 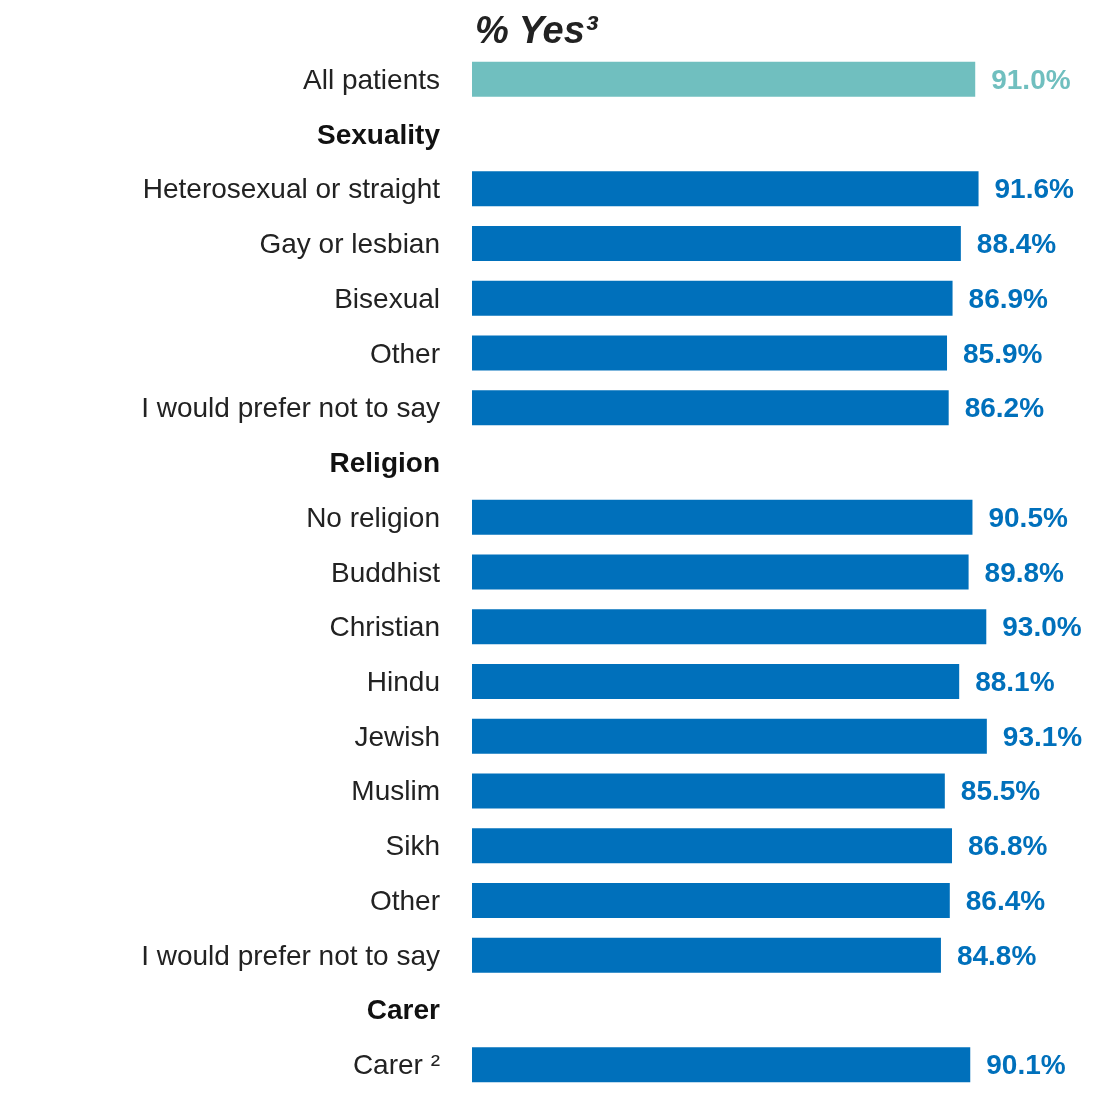 What do you see at coordinates (403, 1010) in the screenshot?
I see `y-tick-label: Carer` at bounding box center [403, 1010].